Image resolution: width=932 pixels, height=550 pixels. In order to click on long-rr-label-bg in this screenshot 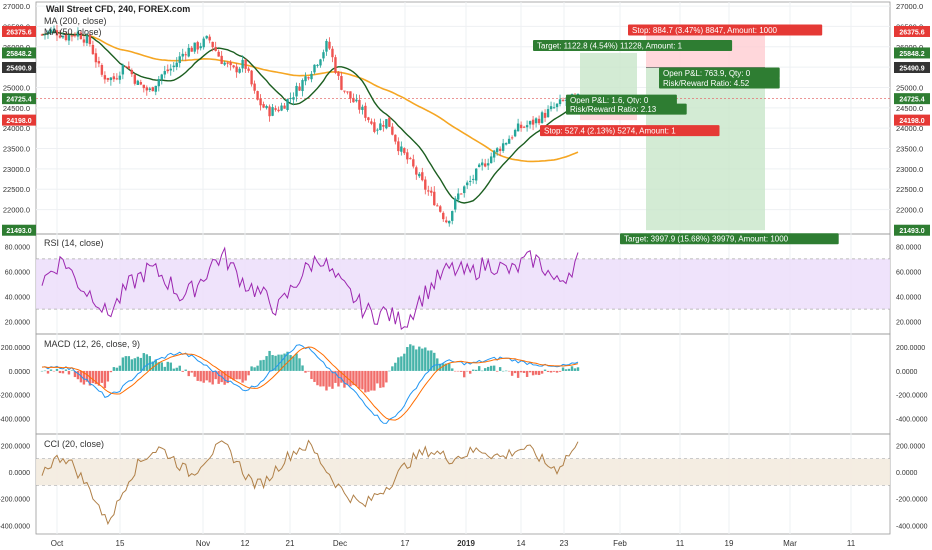, I will do `click(626, 109)`.